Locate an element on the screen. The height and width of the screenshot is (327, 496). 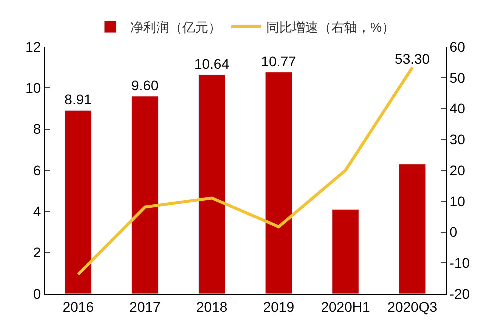
y2-tick-label: -20 is located at coordinates (460, 294).